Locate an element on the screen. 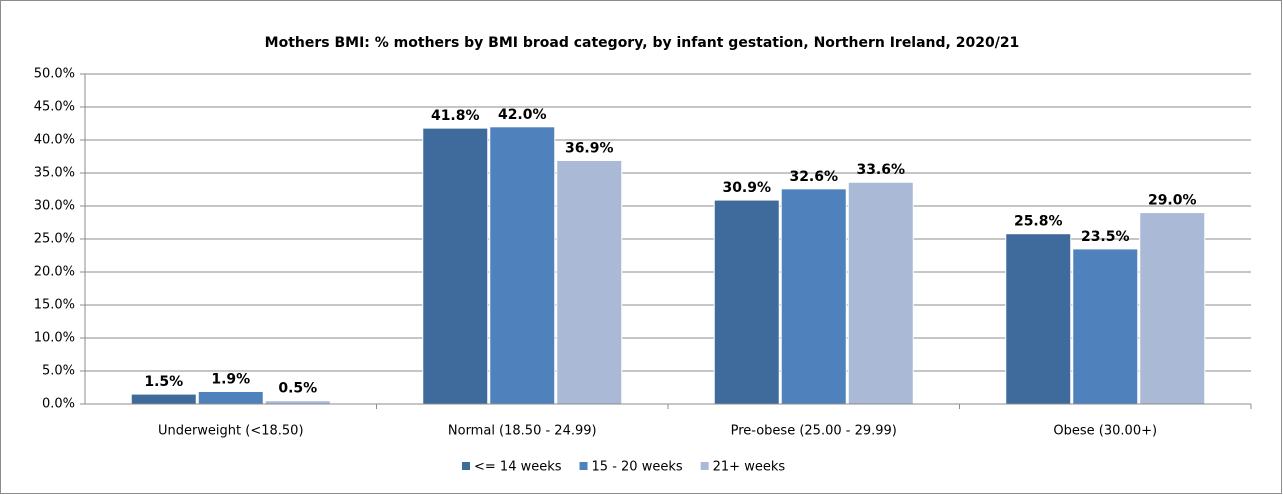 The width and height of the screenshot is (1283, 495). x-tick-label: Underweight (<18.50) is located at coordinates (231, 431).